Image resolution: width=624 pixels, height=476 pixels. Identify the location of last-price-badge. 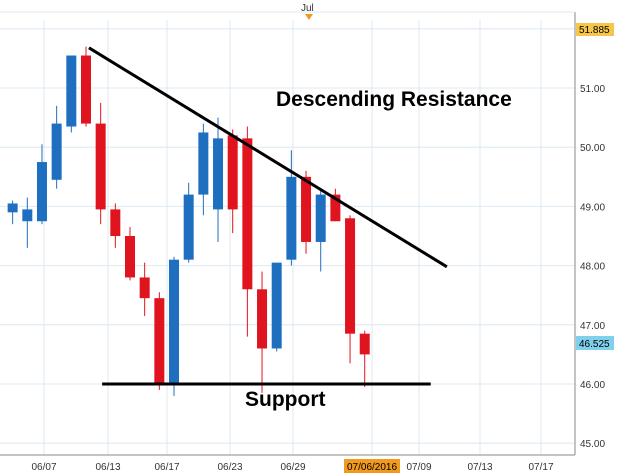
(595, 343).